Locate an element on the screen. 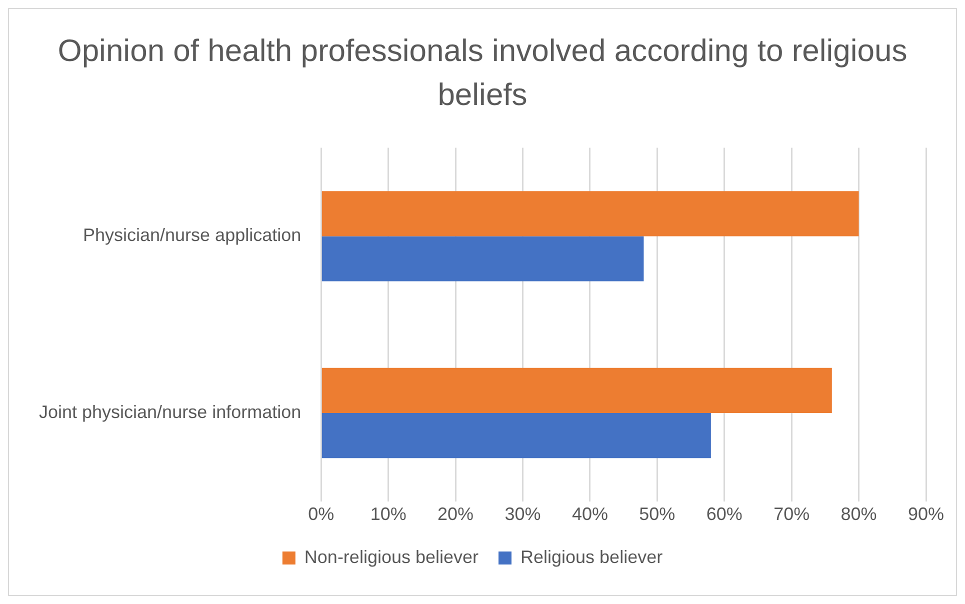 This screenshot has width=965, height=604. x-tick-label: 0% is located at coordinates (321, 514).